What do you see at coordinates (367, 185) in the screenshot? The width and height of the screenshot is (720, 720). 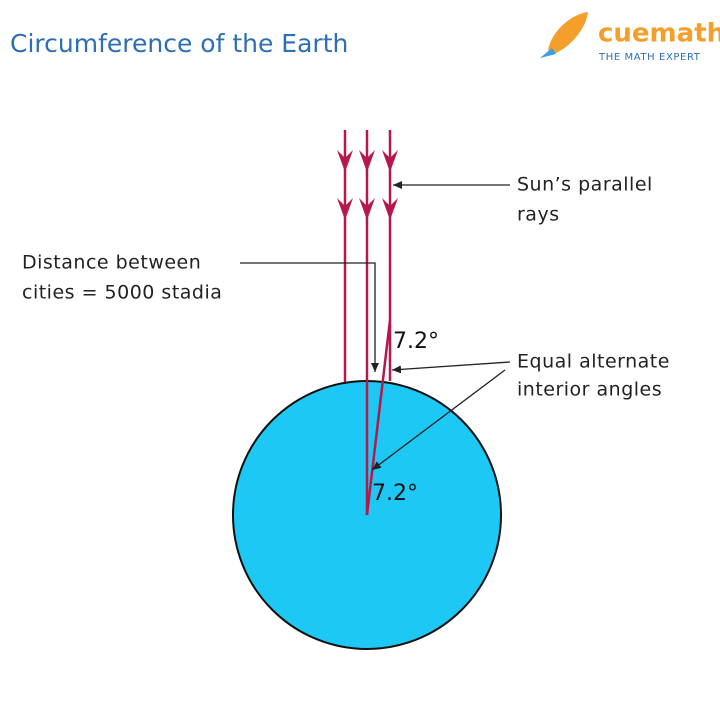 I see `ray-arrowheads` at bounding box center [367, 185].